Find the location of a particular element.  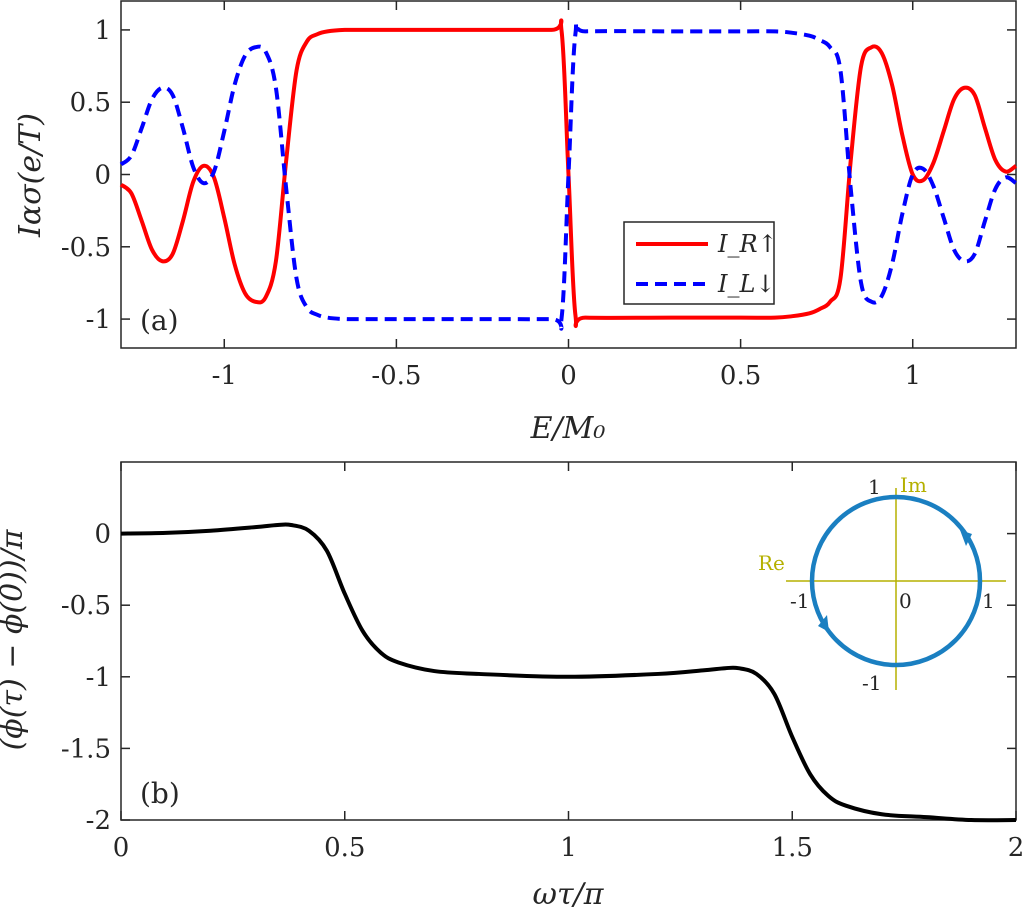

inset-label-one-right: 1 is located at coordinates (988, 601).